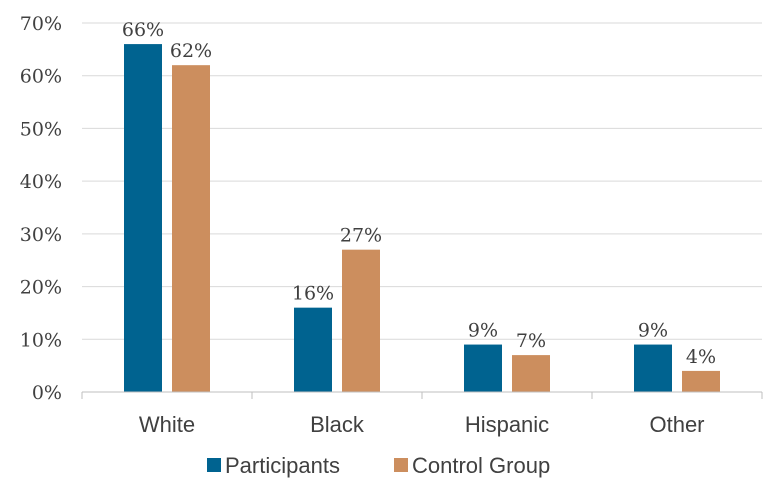 This screenshot has width=771, height=483. What do you see at coordinates (361, 236) in the screenshot?
I see `data-label: 27%` at bounding box center [361, 236].